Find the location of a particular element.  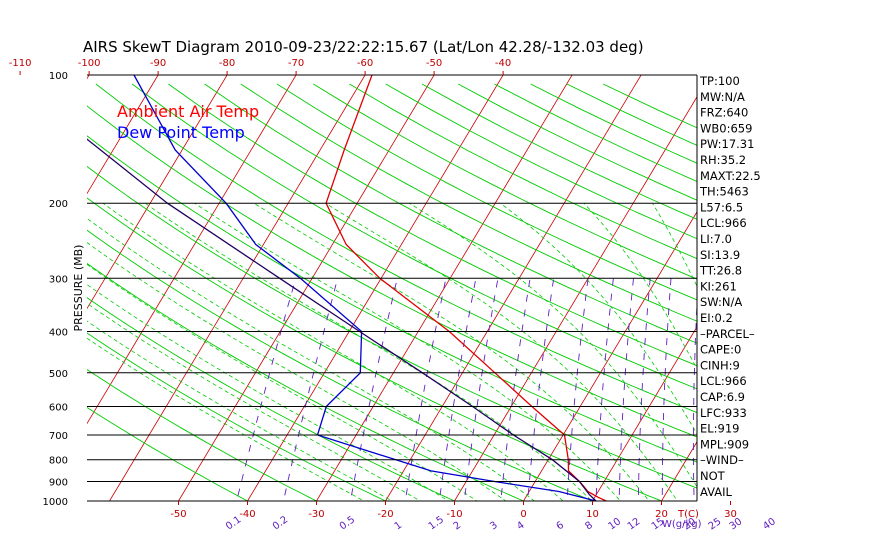

index-label: AVAIL is located at coordinates (716, 492).